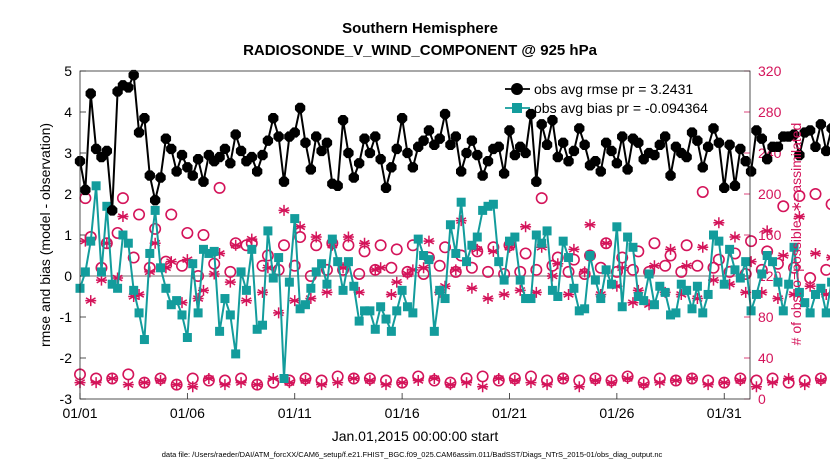 The image size is (830, 470). Describe the element at coordinates (402, 407) in the screenshot. I see `x-axis: 01/01 01/06 01/11 01/16 01/21 01/26 01/31` at that location.